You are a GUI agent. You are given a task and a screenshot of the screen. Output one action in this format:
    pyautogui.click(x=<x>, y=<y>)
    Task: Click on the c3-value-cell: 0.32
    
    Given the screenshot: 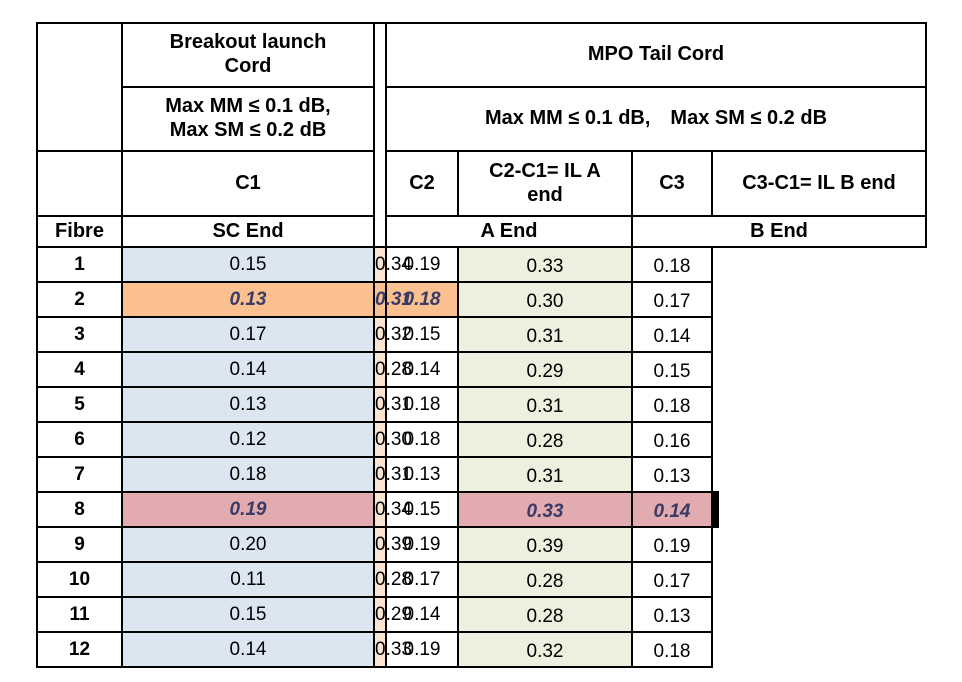 What is the action you would take?
    pyautogui.click(x=545, y=649)
    